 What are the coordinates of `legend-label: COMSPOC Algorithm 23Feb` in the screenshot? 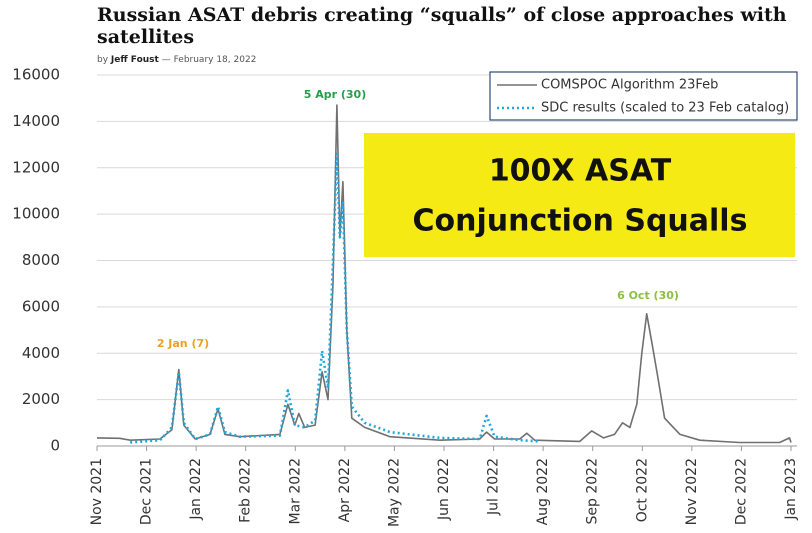 It's located at (629, 85).